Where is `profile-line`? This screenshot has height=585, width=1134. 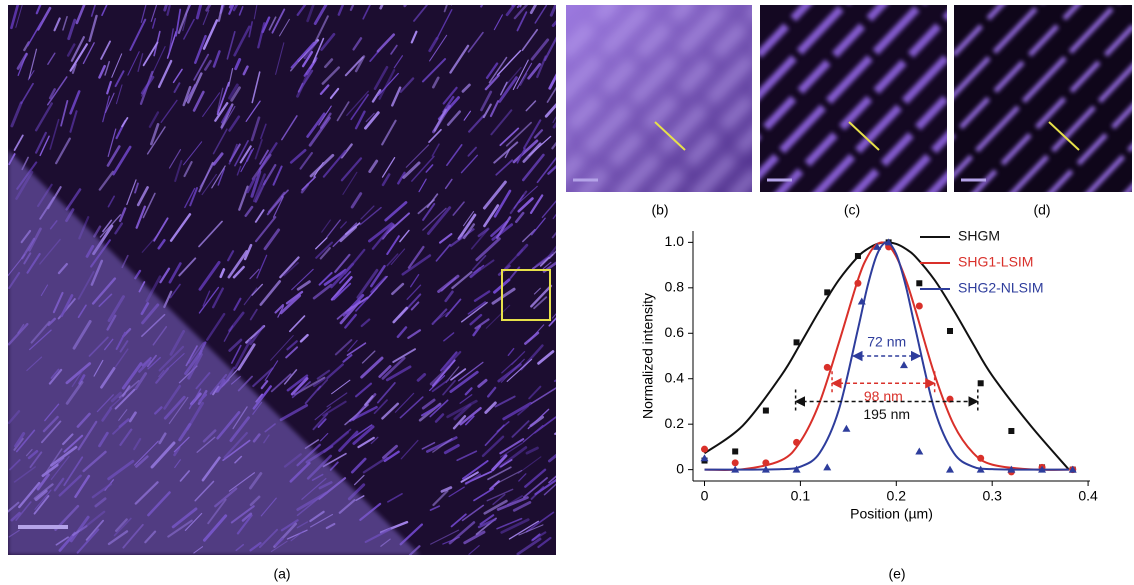 profile-line is located at coordinates (1064, 136).